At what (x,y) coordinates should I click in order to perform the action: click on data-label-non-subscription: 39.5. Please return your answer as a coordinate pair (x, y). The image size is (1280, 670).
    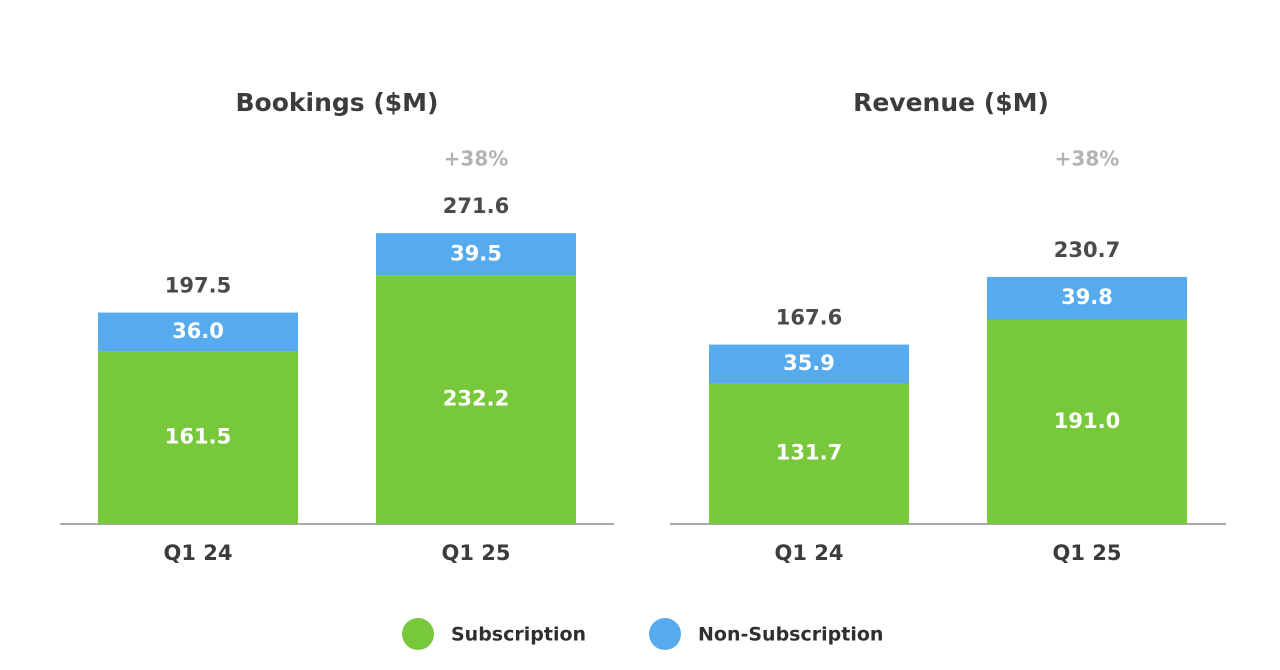
    Looking at the image, I should click on (476, 253).